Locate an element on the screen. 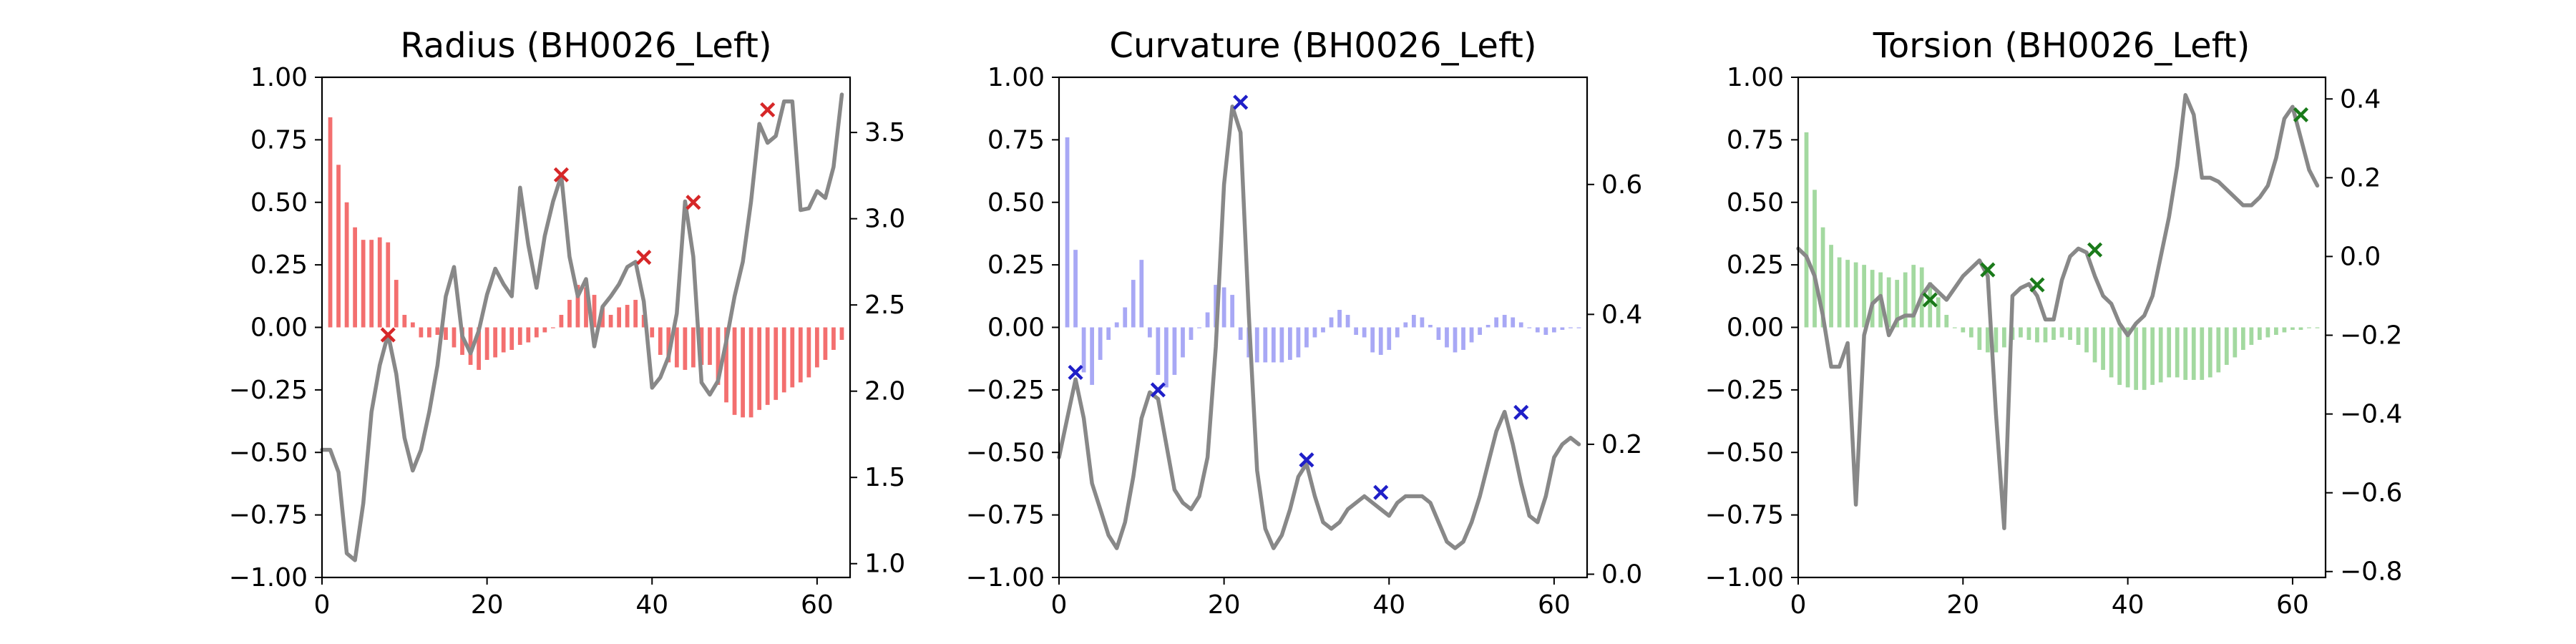 Image resolution: width=2576 pixels, height=644 pixels. y-tick-label: 1.00 is located at coordinates (1016, 77).